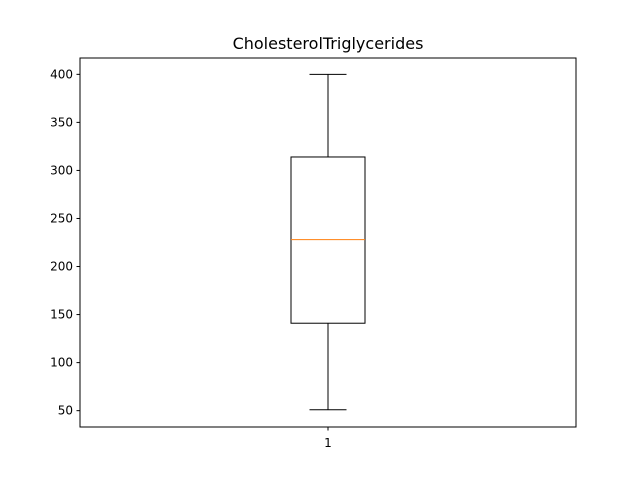 The width and height of the screenshot is (640, 480). Describe the element at coordinates (61, 267) in the screenshot. I see `y-tick-label: 200` at that location.